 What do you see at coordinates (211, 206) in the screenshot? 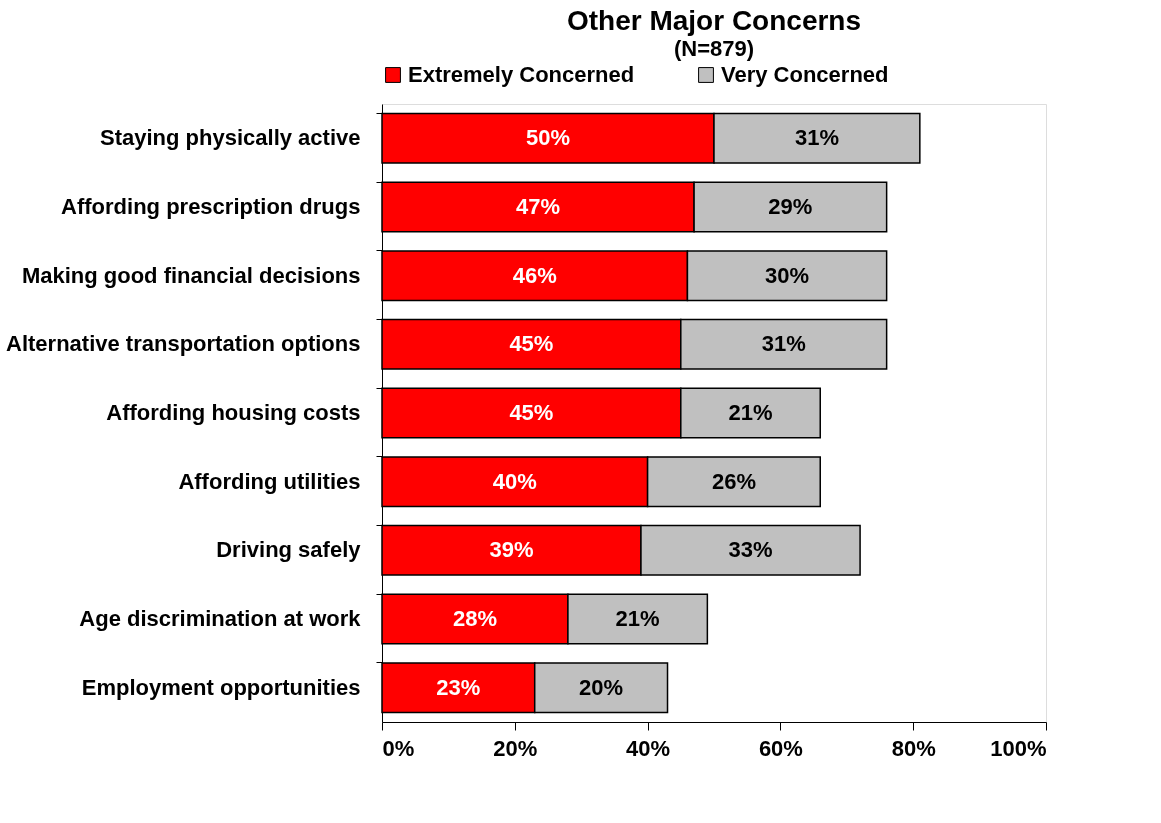
I see `y-tick-label: Affording prescription drugs` at bounding box center [211, 206].